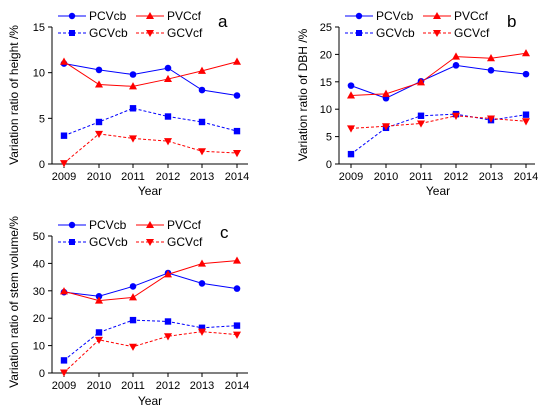  I want to click on panel-b-ytick-label: 15, so click(326, 83).